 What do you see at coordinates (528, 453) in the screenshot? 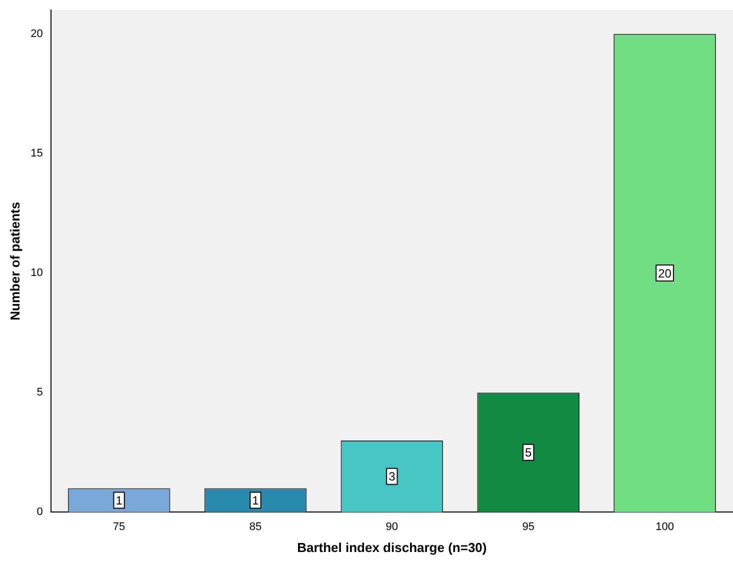
I see `data-label: 5` at bounding box center [528, 453].